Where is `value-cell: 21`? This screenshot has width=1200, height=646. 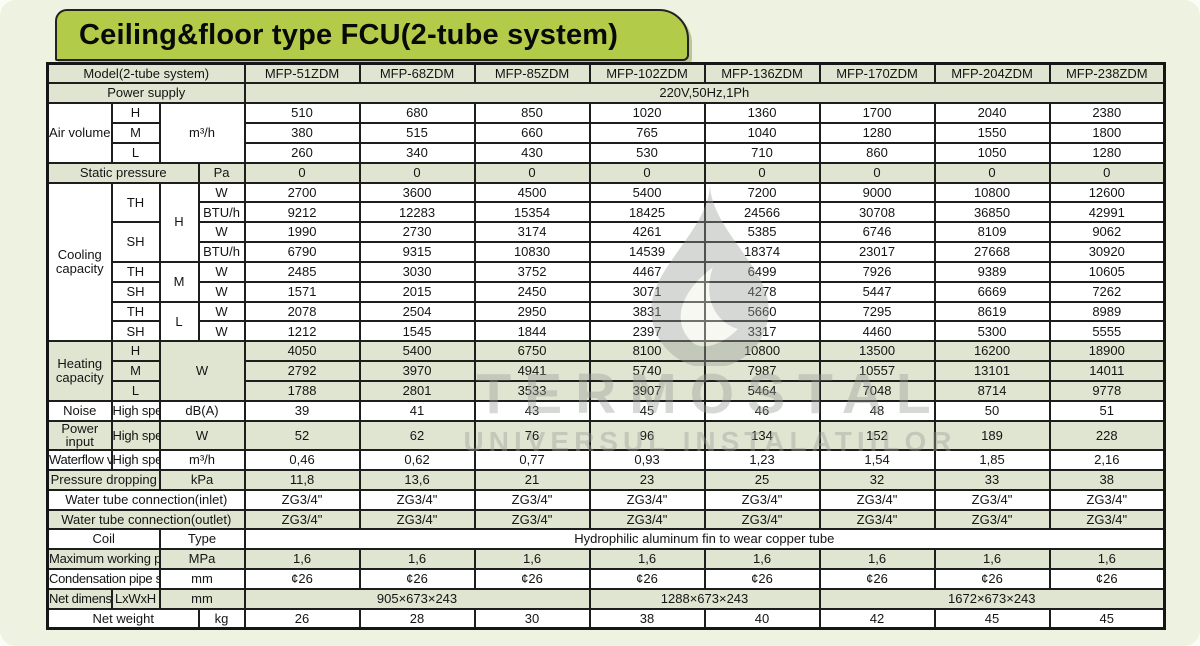
value-cell: 21 is located at coordinates (532, 479).